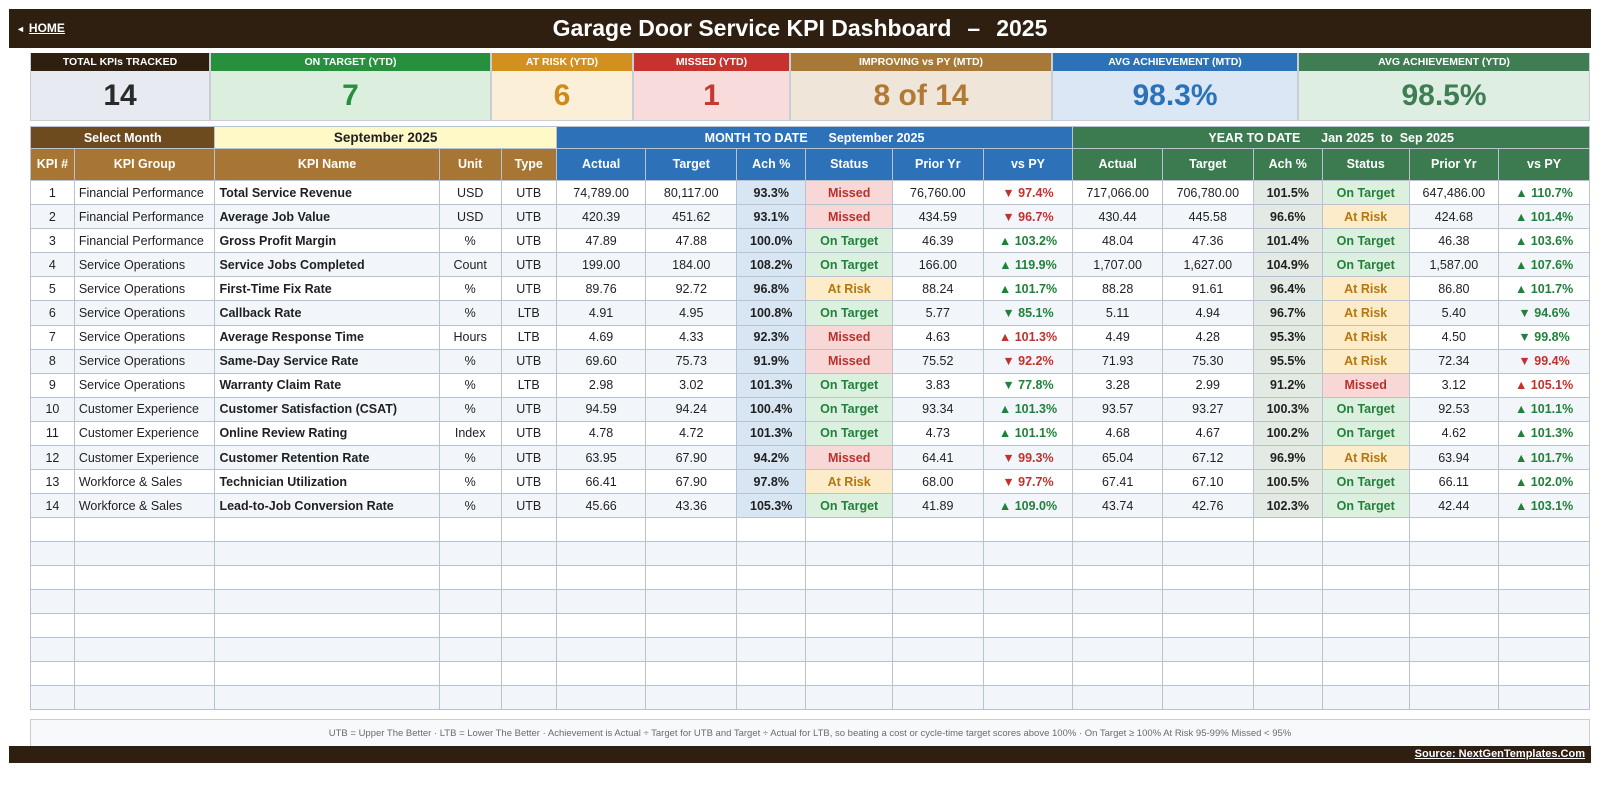  I want to click on ytd-label: YEAR TO DATE, so click(1254, 137).